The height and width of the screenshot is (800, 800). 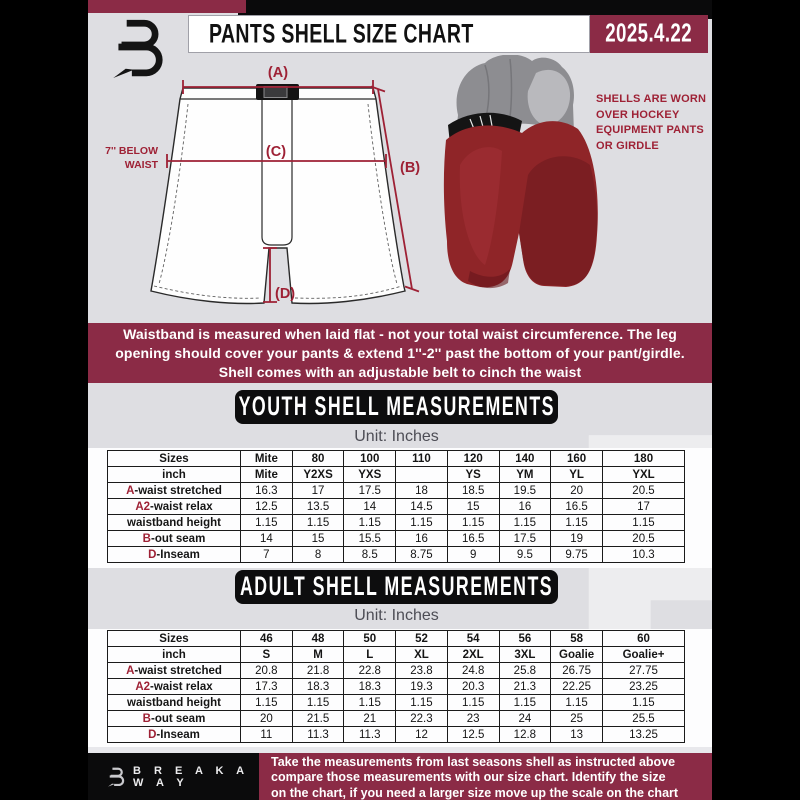 What do you see at coordinates (396, 407) in the screenshot?
I see `youth-section-banner: YOUTH SHELL MEASUREMENTS` at bounding box center [396, 407].